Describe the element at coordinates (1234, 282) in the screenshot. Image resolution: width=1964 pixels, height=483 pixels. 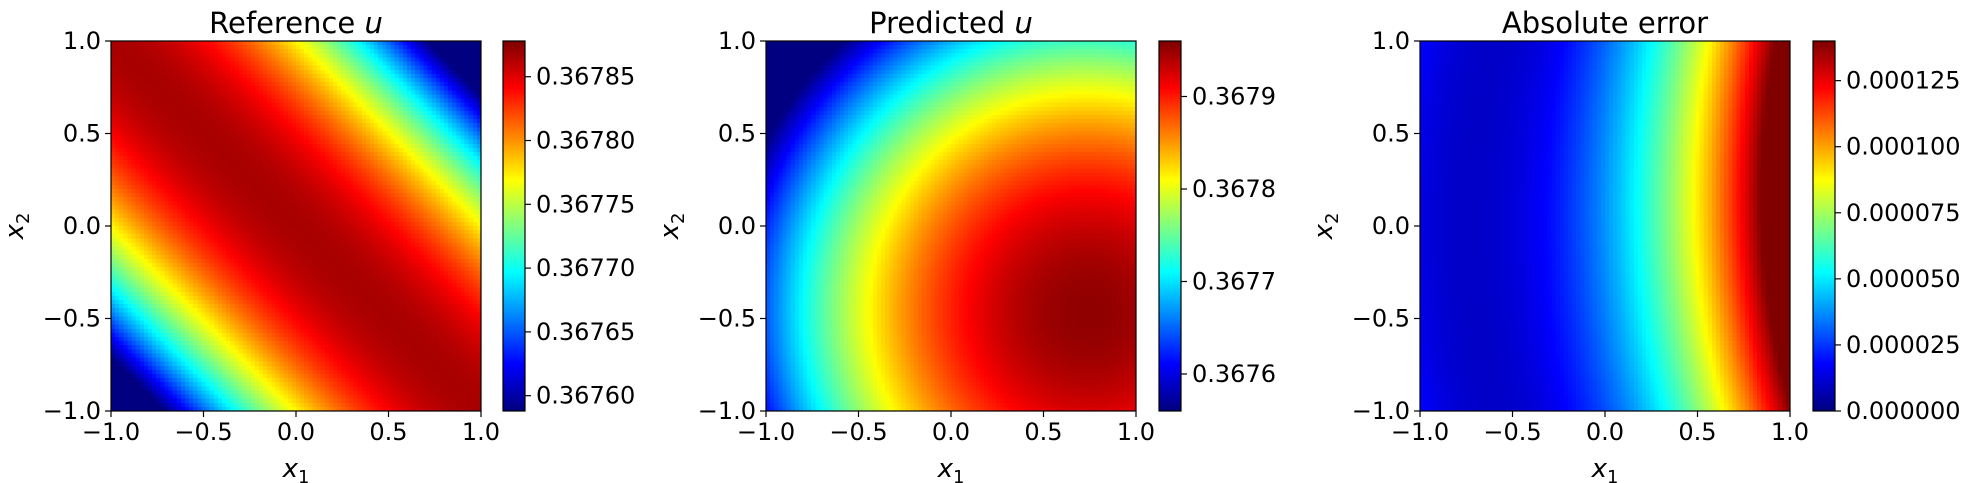
I see `colorbar-tick-label: 0.3677` at that location.